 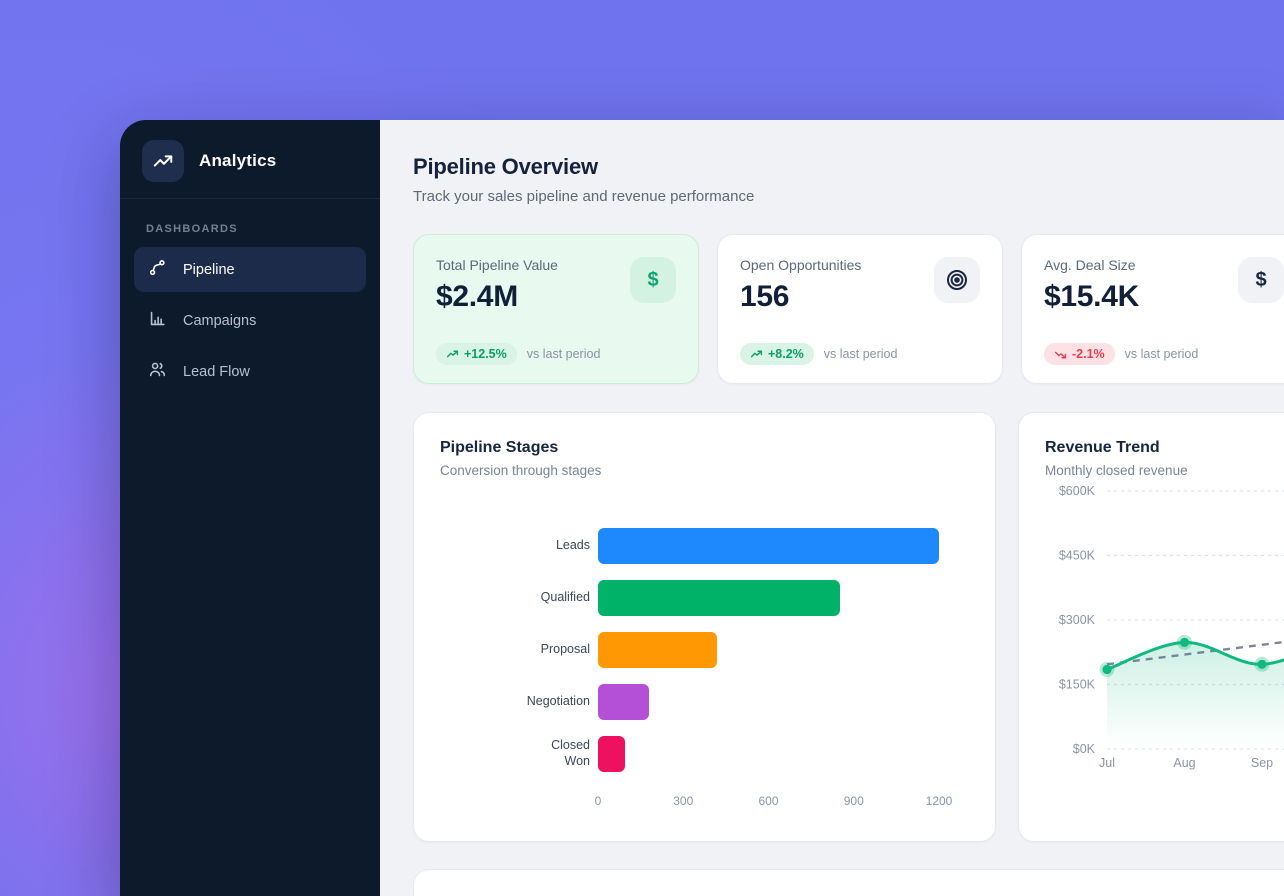 What do you see at coordinates (624, 702) in the screenshot?
I see `funnel-bar-negotiation` at bounding box center [624, 702].